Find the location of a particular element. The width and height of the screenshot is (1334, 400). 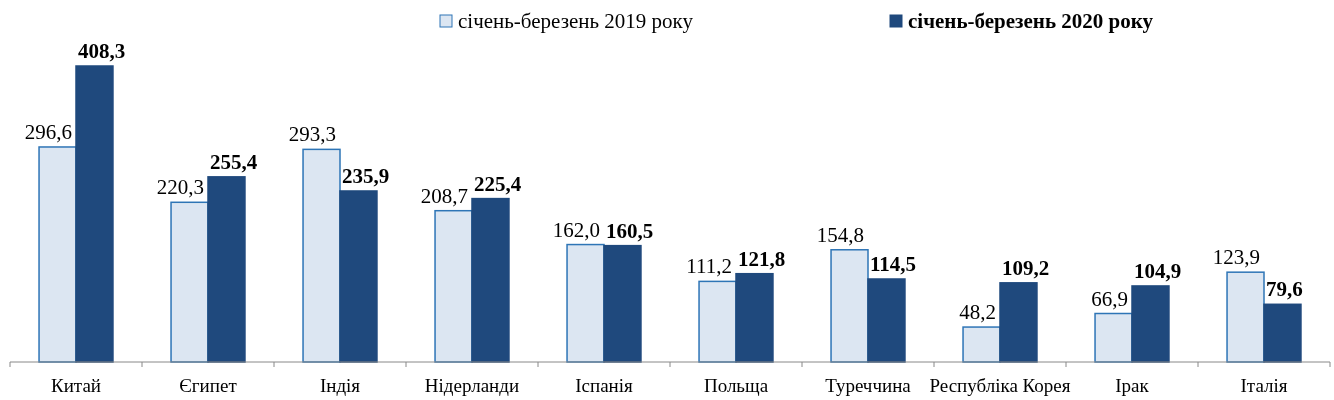

data-label: 225,4 is located at coordinates (498, 183).